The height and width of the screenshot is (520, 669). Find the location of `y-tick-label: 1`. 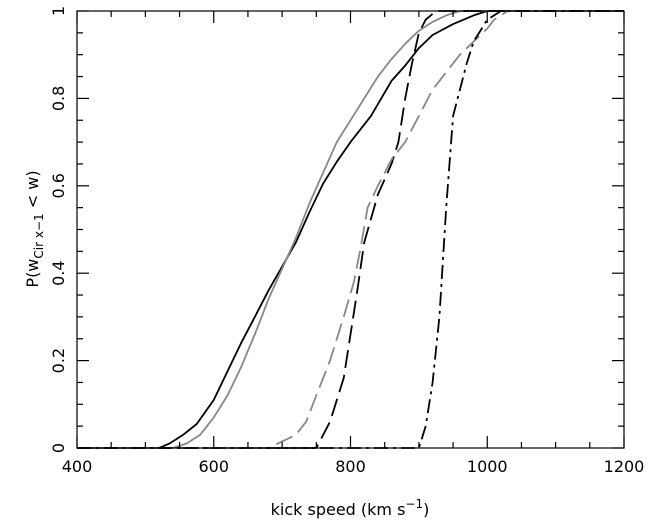

y-tick-label: 1 is located at coordinates (58, 11).